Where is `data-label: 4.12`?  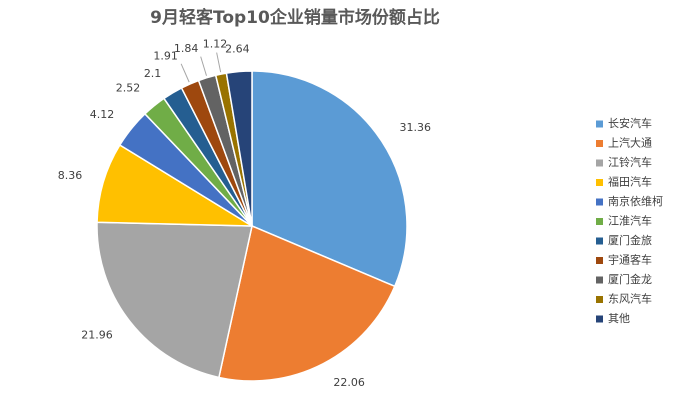 data-label: 4.12 is located at coordinates (102, 114).